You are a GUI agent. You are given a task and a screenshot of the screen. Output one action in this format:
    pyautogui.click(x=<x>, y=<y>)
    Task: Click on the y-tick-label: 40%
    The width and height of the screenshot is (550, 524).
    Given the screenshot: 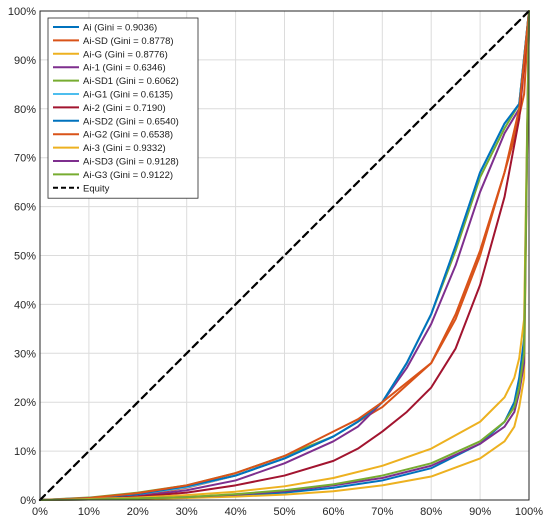 What is the action you would take?
    pyautogui.click(x=25, y=305)
    